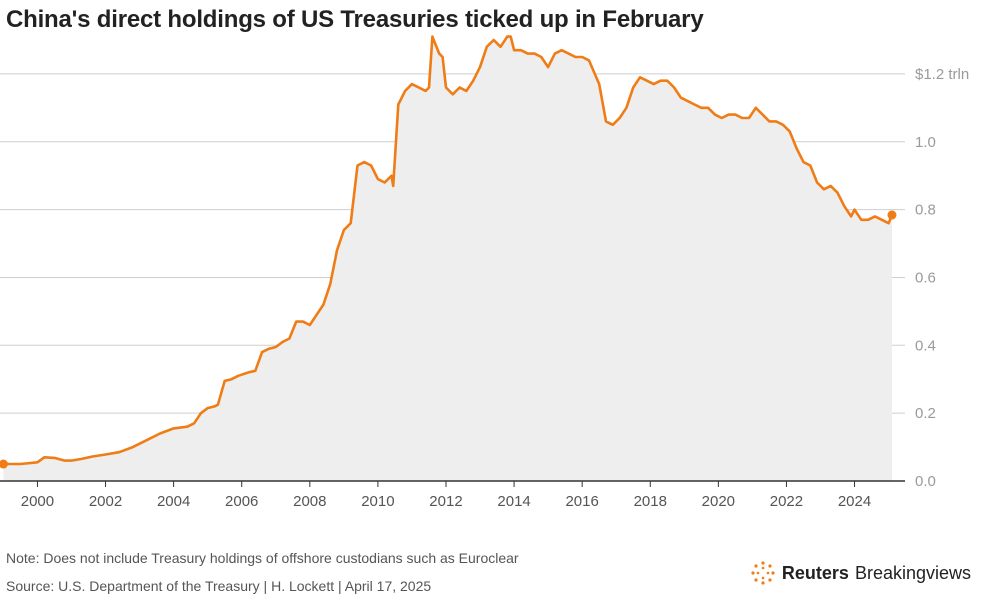 Image resolution: width=981 pixels, height=600 pixels. I want to click on x-tick-label: 2014, so click(513, 501).